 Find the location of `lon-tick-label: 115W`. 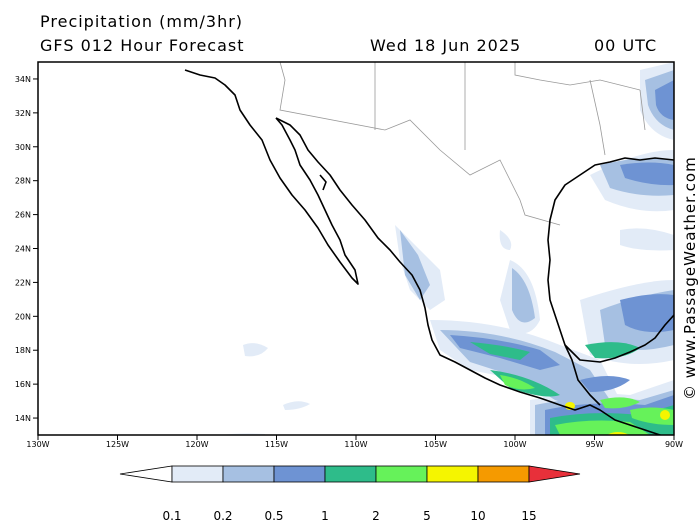

lon-tick-label: 115W is located at coordinates (276, 444).